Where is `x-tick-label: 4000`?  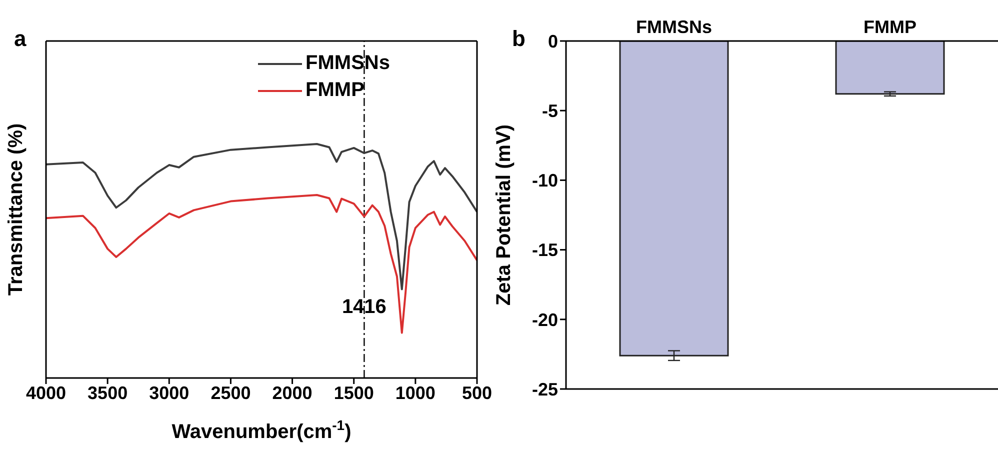 x-tick-label: 4000 is located at coordinates (46, 392).